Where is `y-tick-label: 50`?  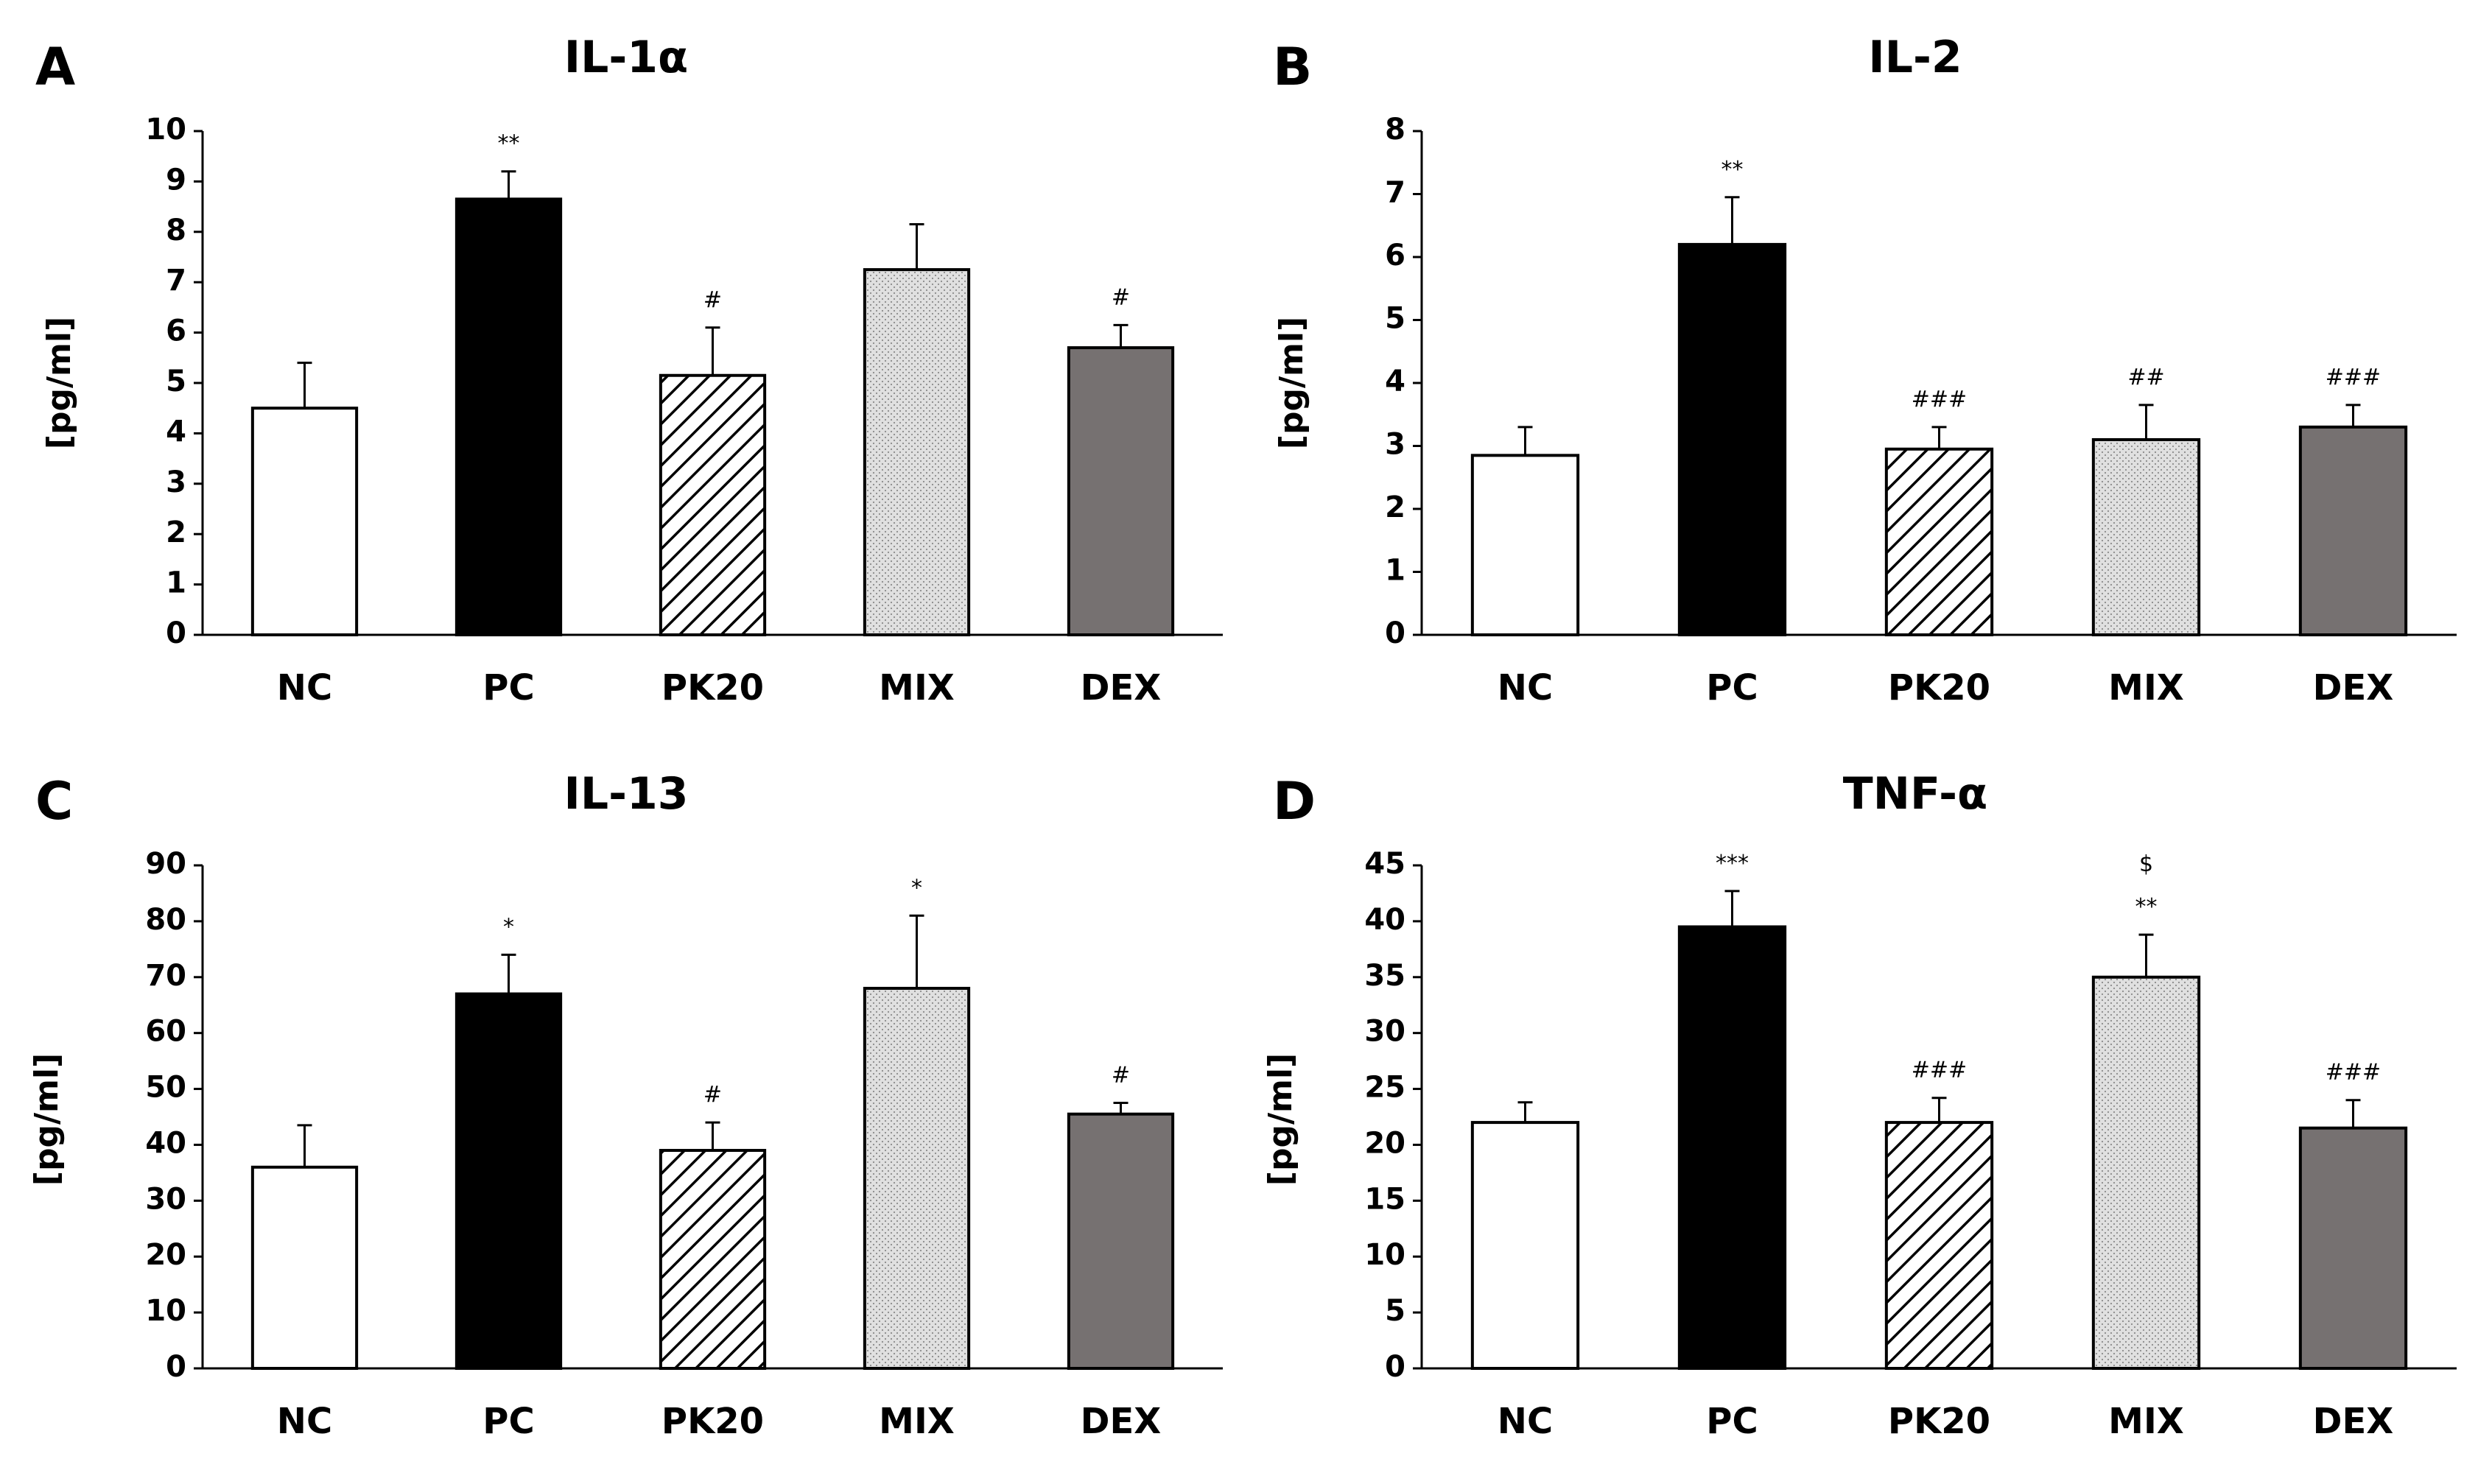 y-tick-label: 50 is located at coordinates (165, 1088).